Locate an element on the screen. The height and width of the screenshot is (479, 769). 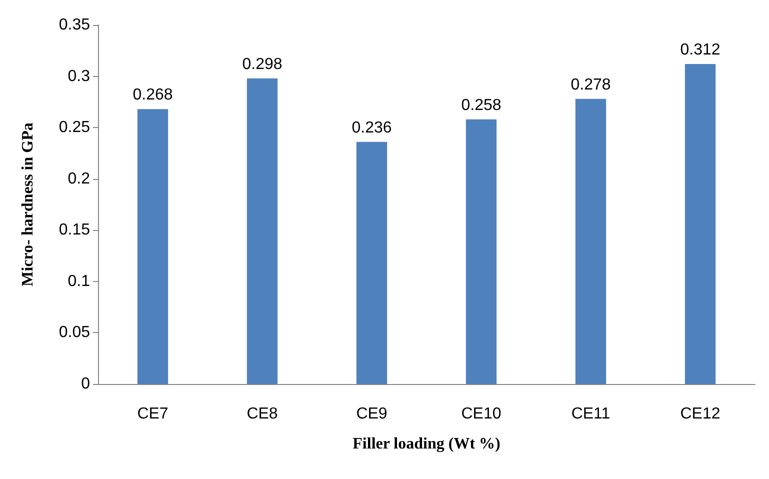
x-tick-label: CE11 is located at coordinates (590, 414).